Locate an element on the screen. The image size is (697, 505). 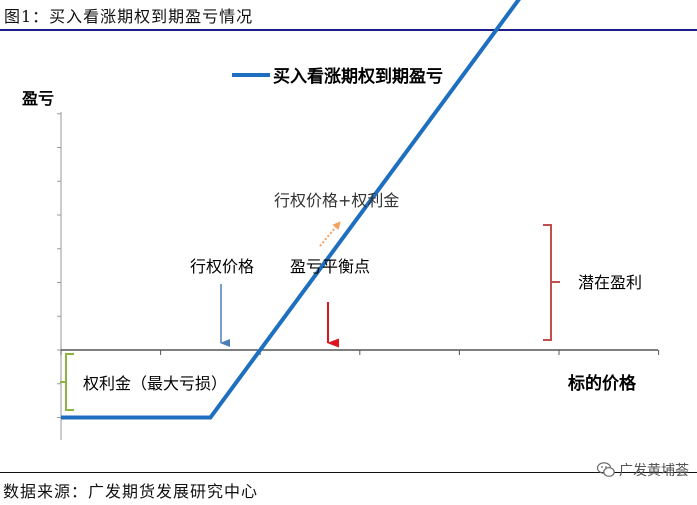
potential-profit-label: 潜在盈利 is located at coordinates (610, 282).